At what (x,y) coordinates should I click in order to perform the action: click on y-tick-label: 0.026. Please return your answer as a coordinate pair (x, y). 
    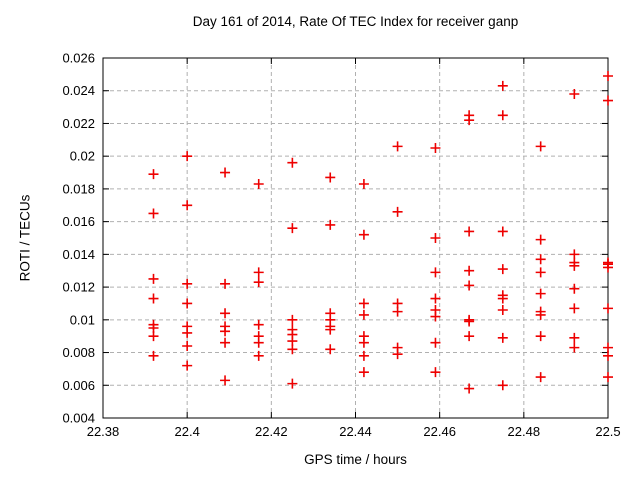
    Looking at the image, I should click on (78, 58).